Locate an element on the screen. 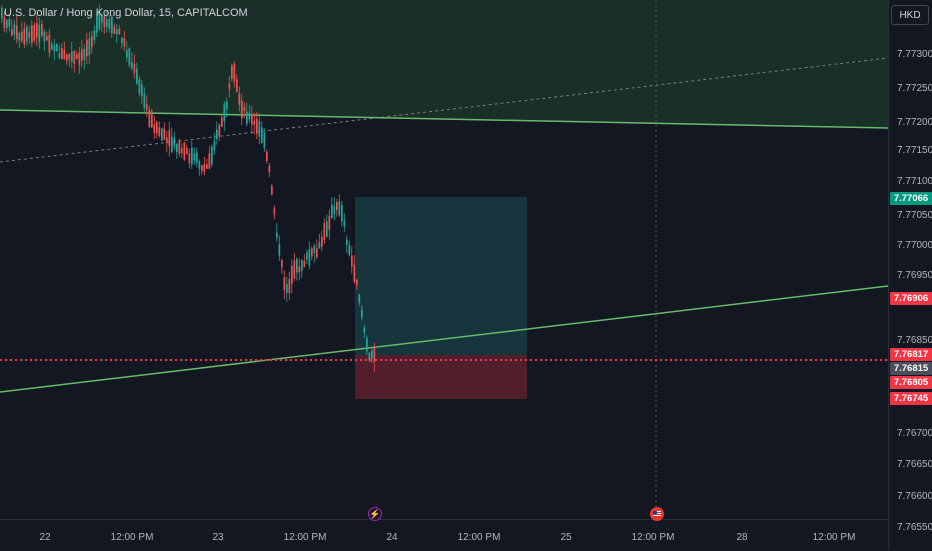 The image size is (932, 551). lightning-icon: ⚡ is located at coordinates (375, 514).